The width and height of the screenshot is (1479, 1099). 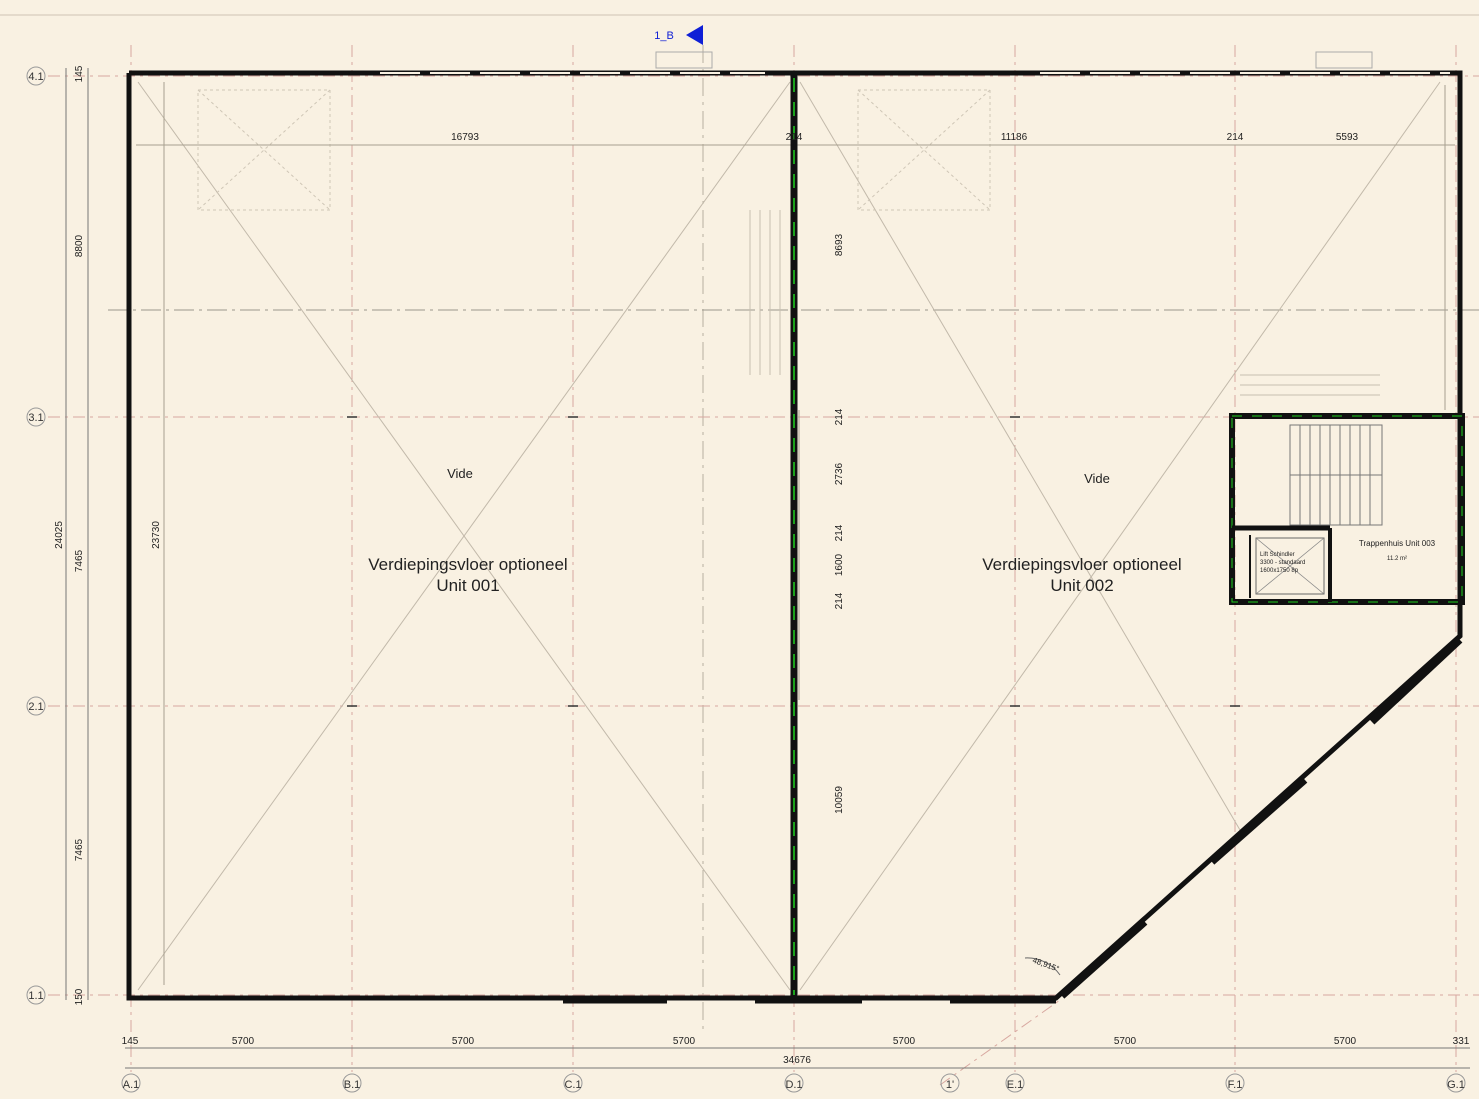 What do you see at coordinates (1461, 1041) in the screenshot?
I see `bottom-dim-7: 331` at bounding box center [1461, 1041].